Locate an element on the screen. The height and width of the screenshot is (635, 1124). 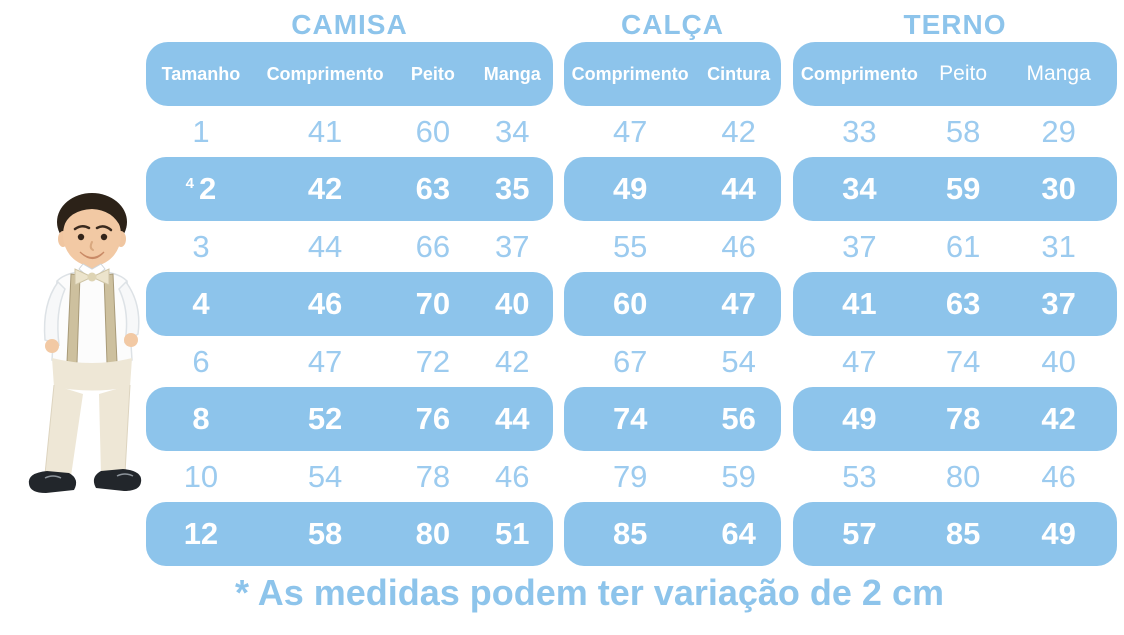
table-row: 49 44 is located at coordinates (672, 189).